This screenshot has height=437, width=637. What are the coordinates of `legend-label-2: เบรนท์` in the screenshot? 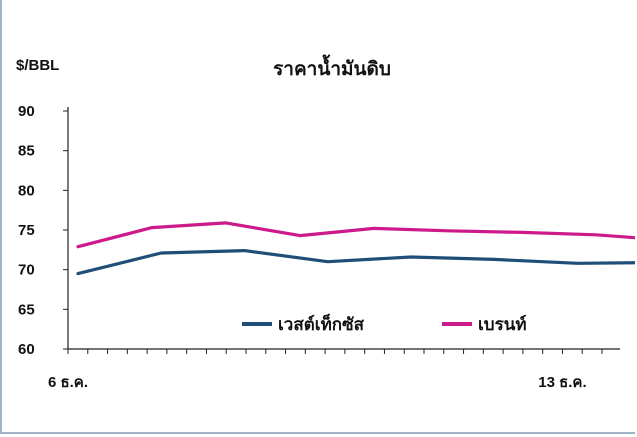 It's located at (502, 324).